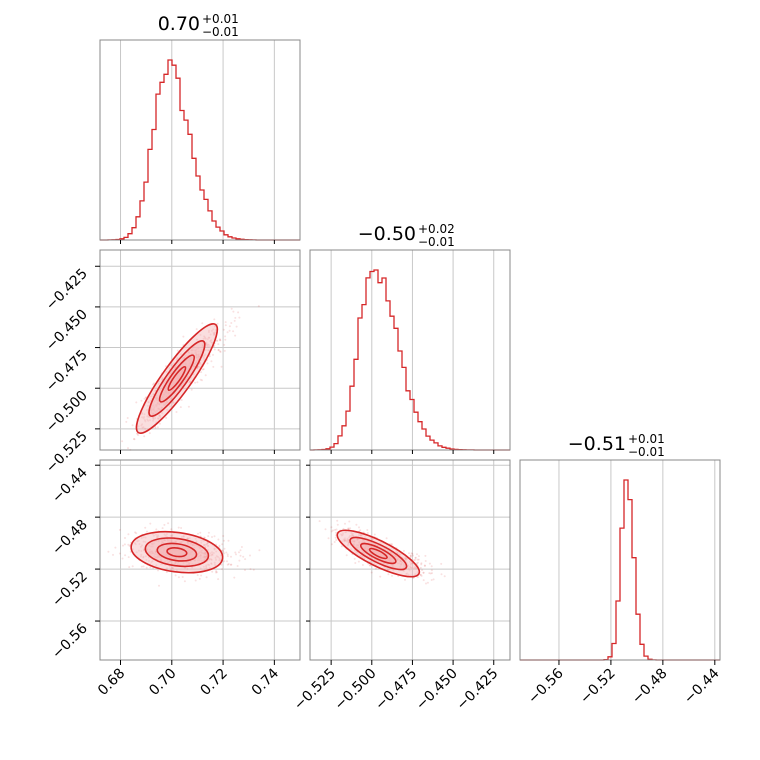  I want to click on hist-2-frame, so click(620, 560).